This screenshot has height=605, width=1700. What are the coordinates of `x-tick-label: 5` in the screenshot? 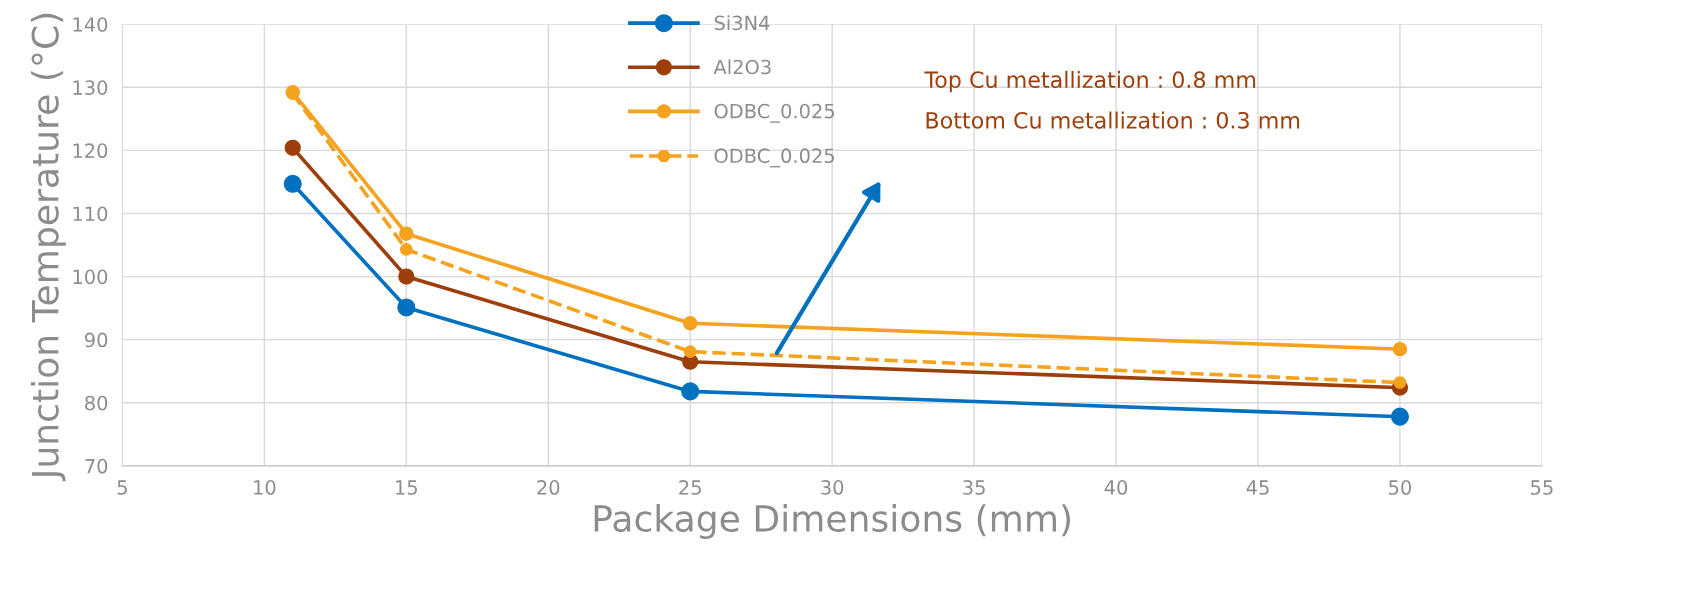 It's located at (122, 487).